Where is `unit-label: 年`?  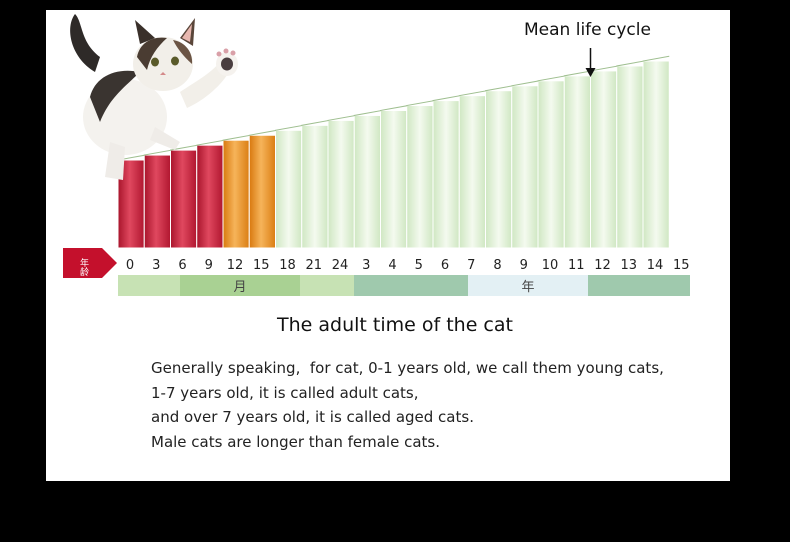 unit-label: 年 is located at coordinates (527, 287).